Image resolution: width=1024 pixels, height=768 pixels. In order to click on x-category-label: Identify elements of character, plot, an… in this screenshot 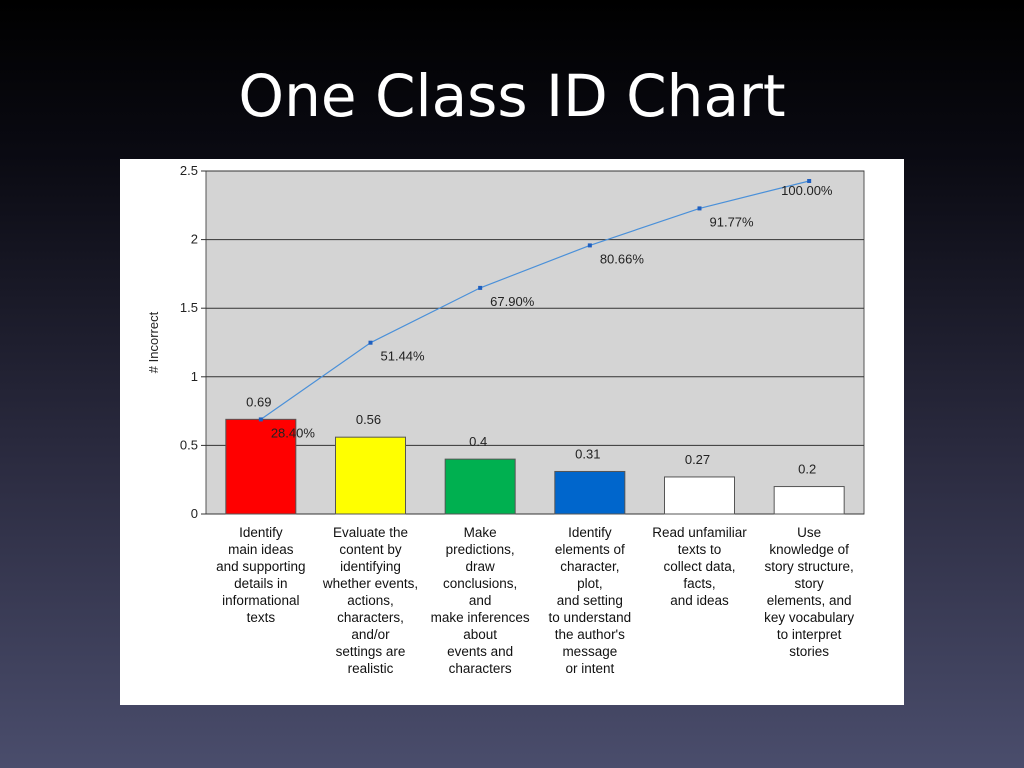, I will do `click(590, 600)`.